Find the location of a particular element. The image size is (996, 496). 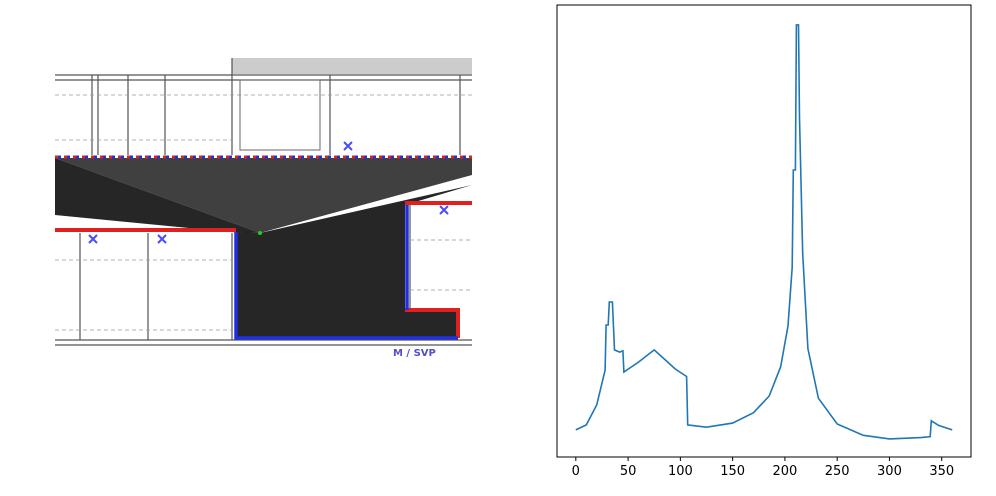

x-tick-label: 350 is located at coordinates (941, 471).